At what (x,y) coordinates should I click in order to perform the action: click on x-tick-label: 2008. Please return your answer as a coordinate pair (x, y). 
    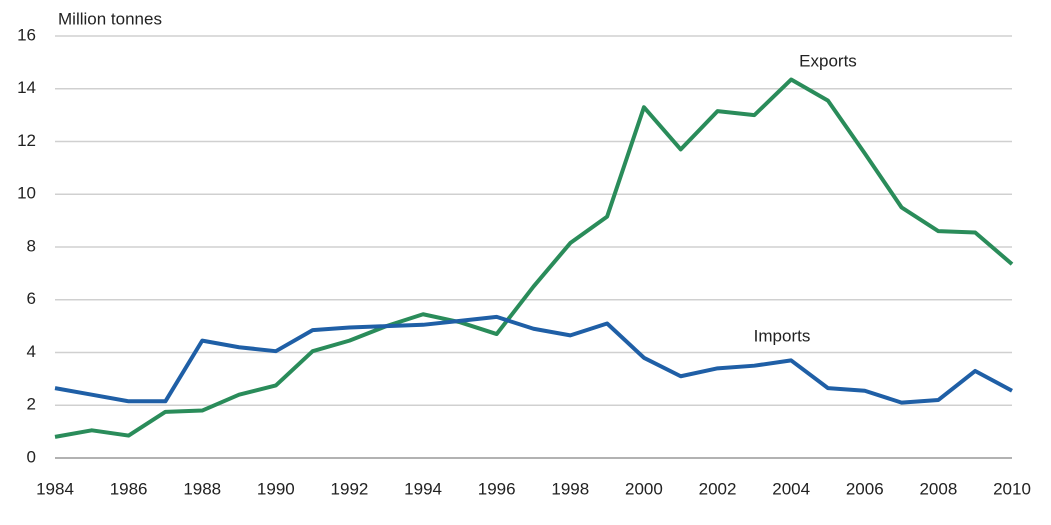
    Looking at the image, I should click on (938, 488).